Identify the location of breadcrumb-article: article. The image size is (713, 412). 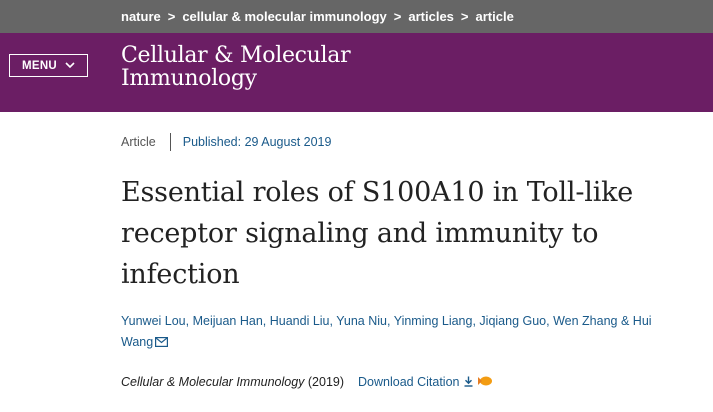
(494, 16).